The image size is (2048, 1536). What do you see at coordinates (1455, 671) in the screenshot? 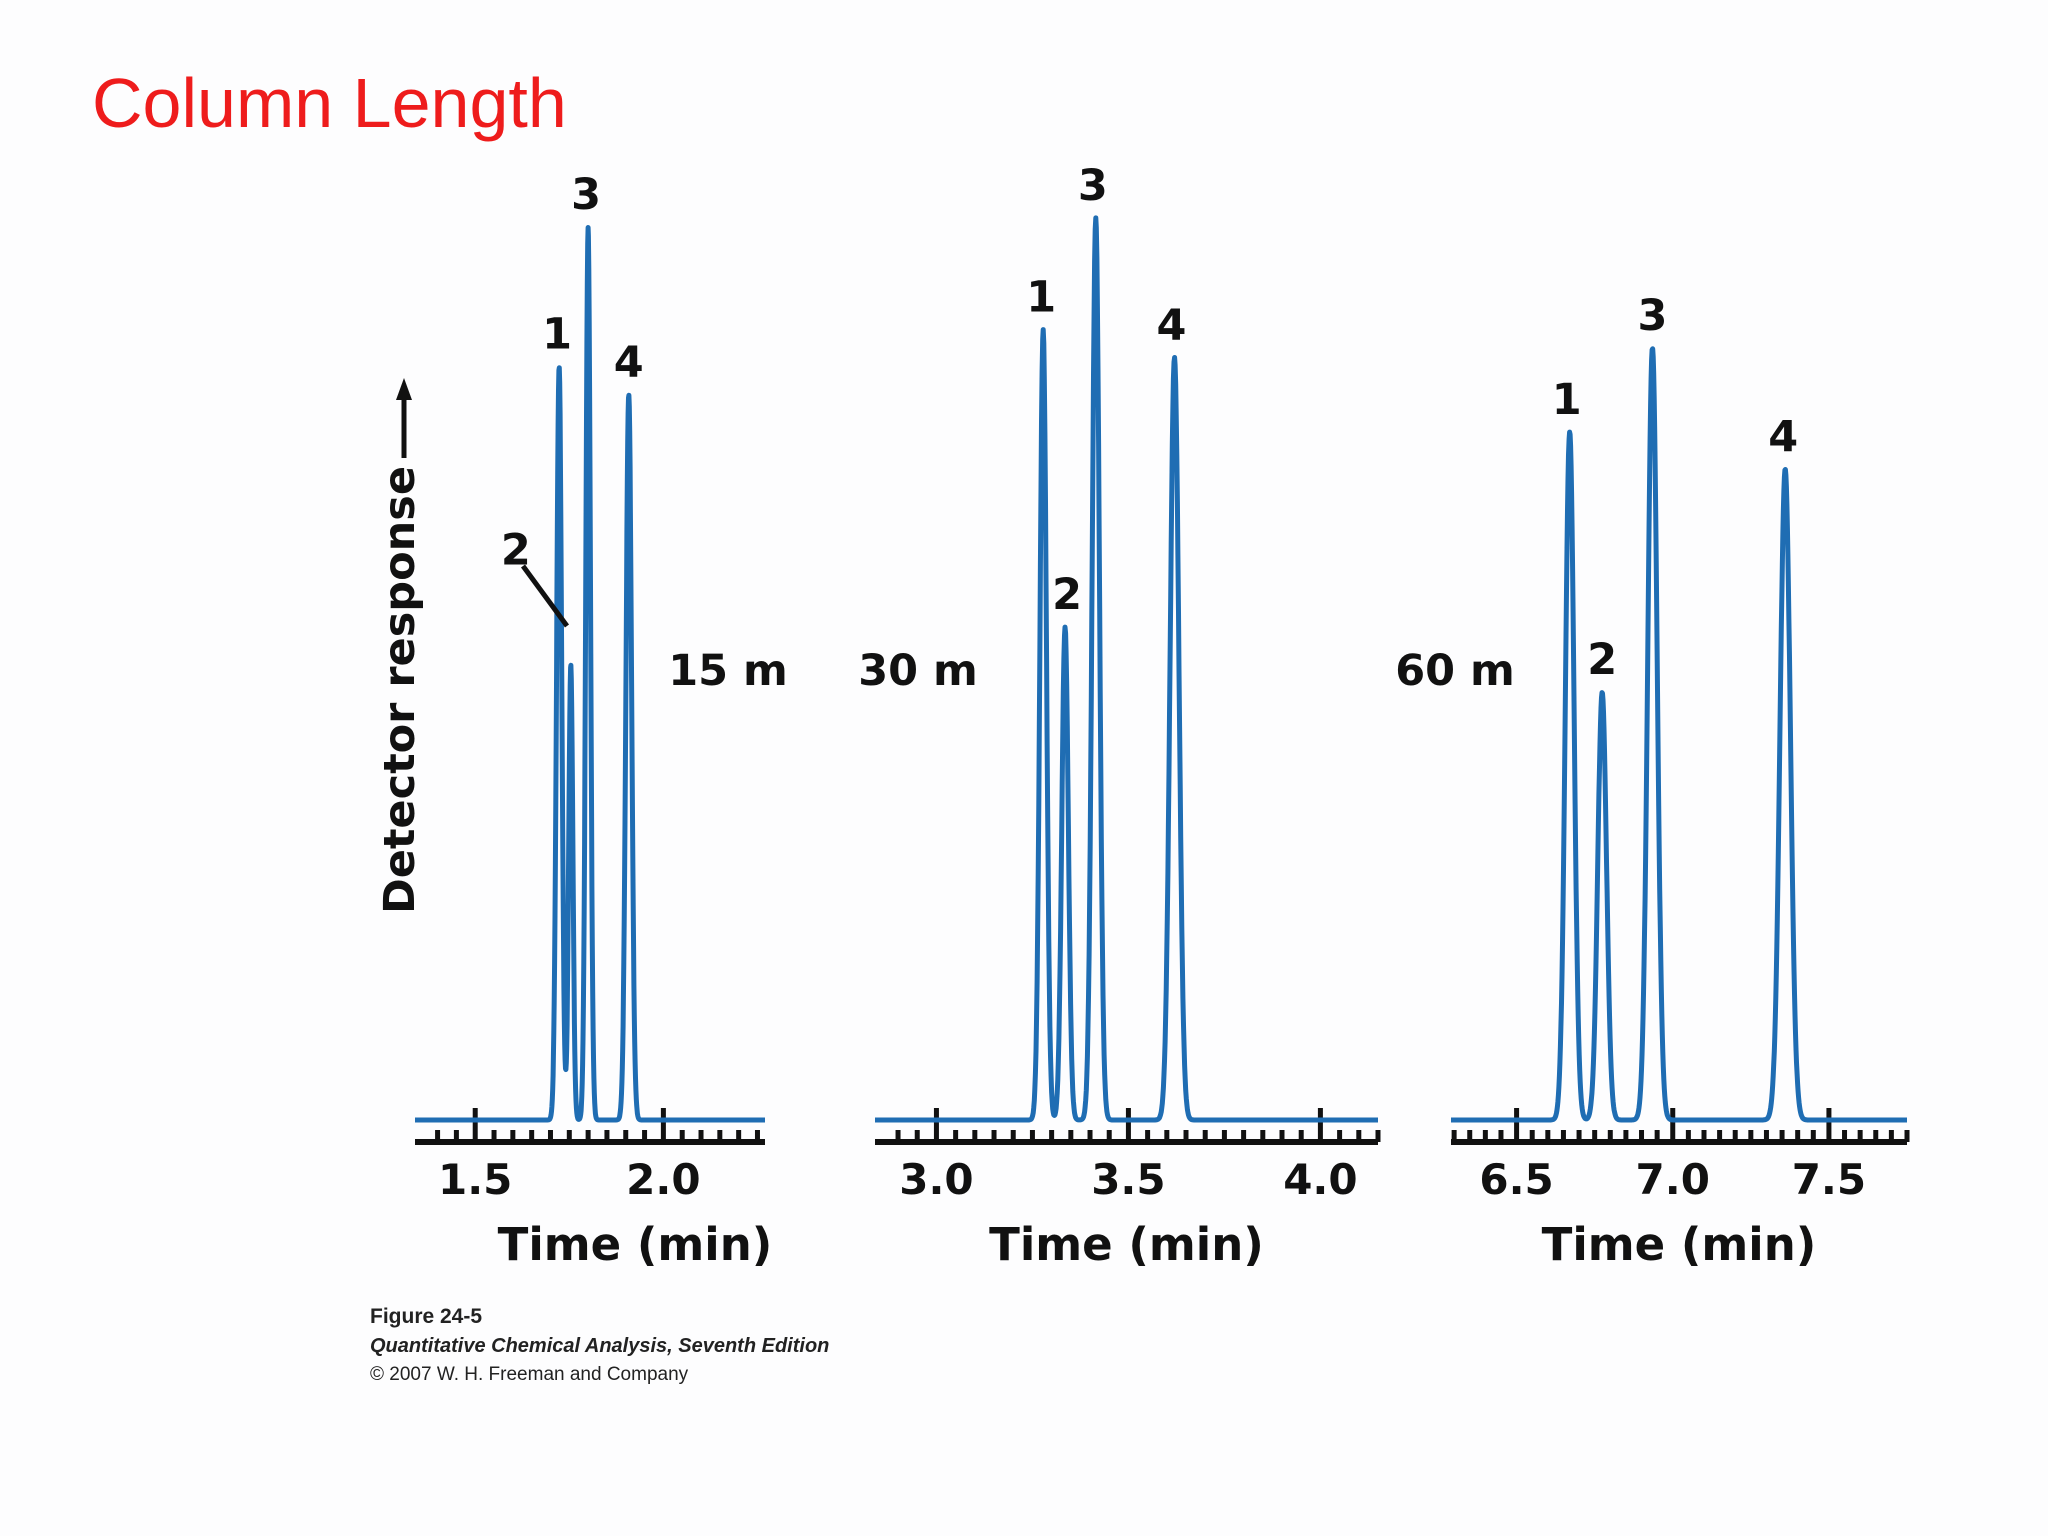
I see `column-length-label: 60 m` at bounding box center [1455, 671].